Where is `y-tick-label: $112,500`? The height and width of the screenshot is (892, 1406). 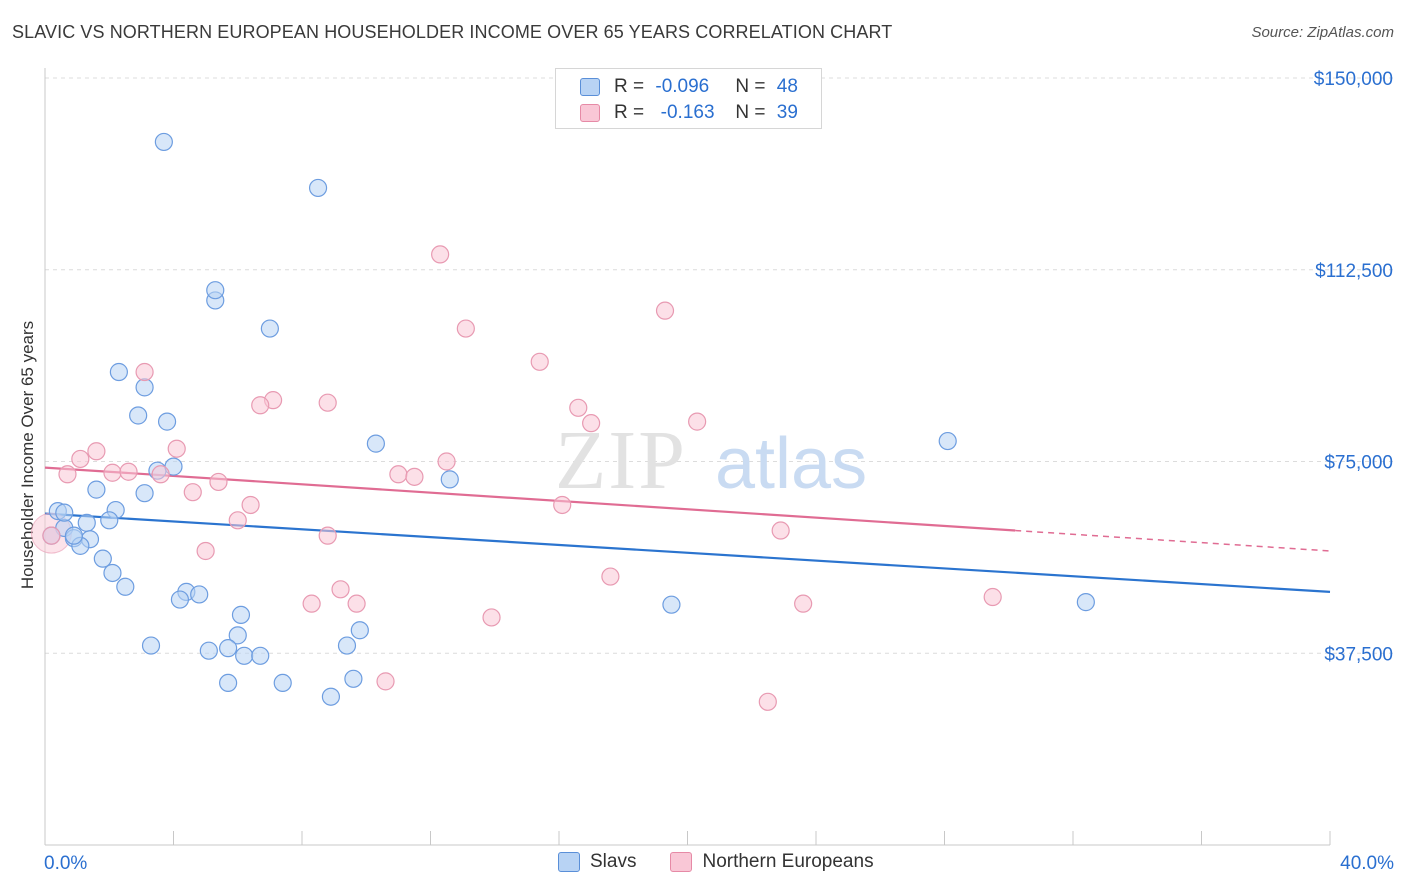 y-tick-label: $112,500 is located at coordinates (1354, 271).